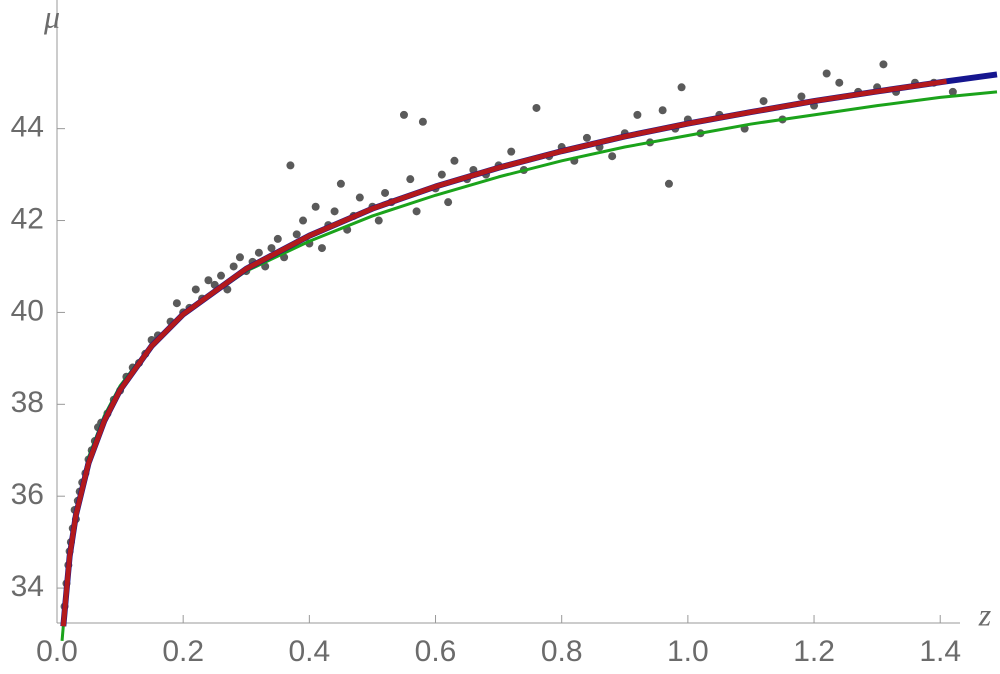  What do you see at coordinates (27, 127) in the screenshot?
I see `y-tick-label: 44` at bounding box center [27, 127].